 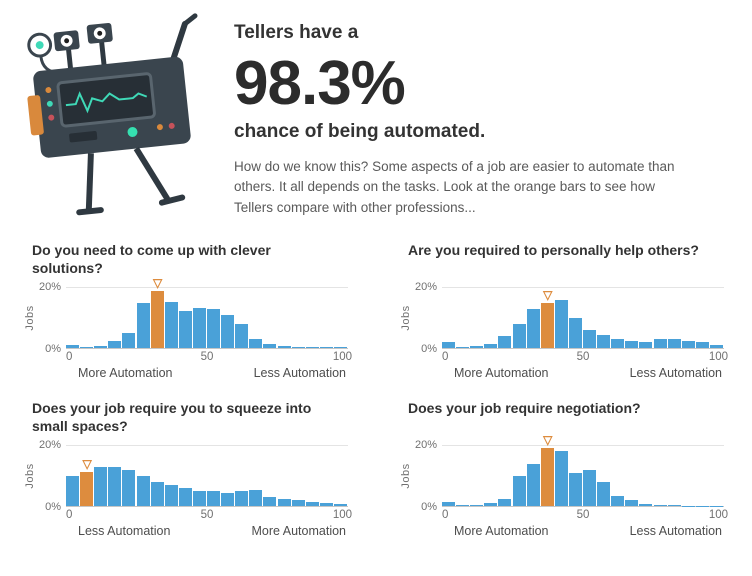 I want to click on x-label-left: Less Automation, so click(x=124, y=531).